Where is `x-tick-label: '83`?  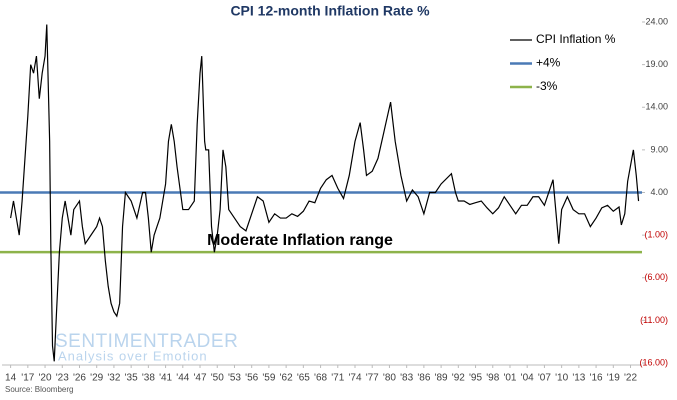 x-tick-label: '83 is located at coordinates (406, 378).